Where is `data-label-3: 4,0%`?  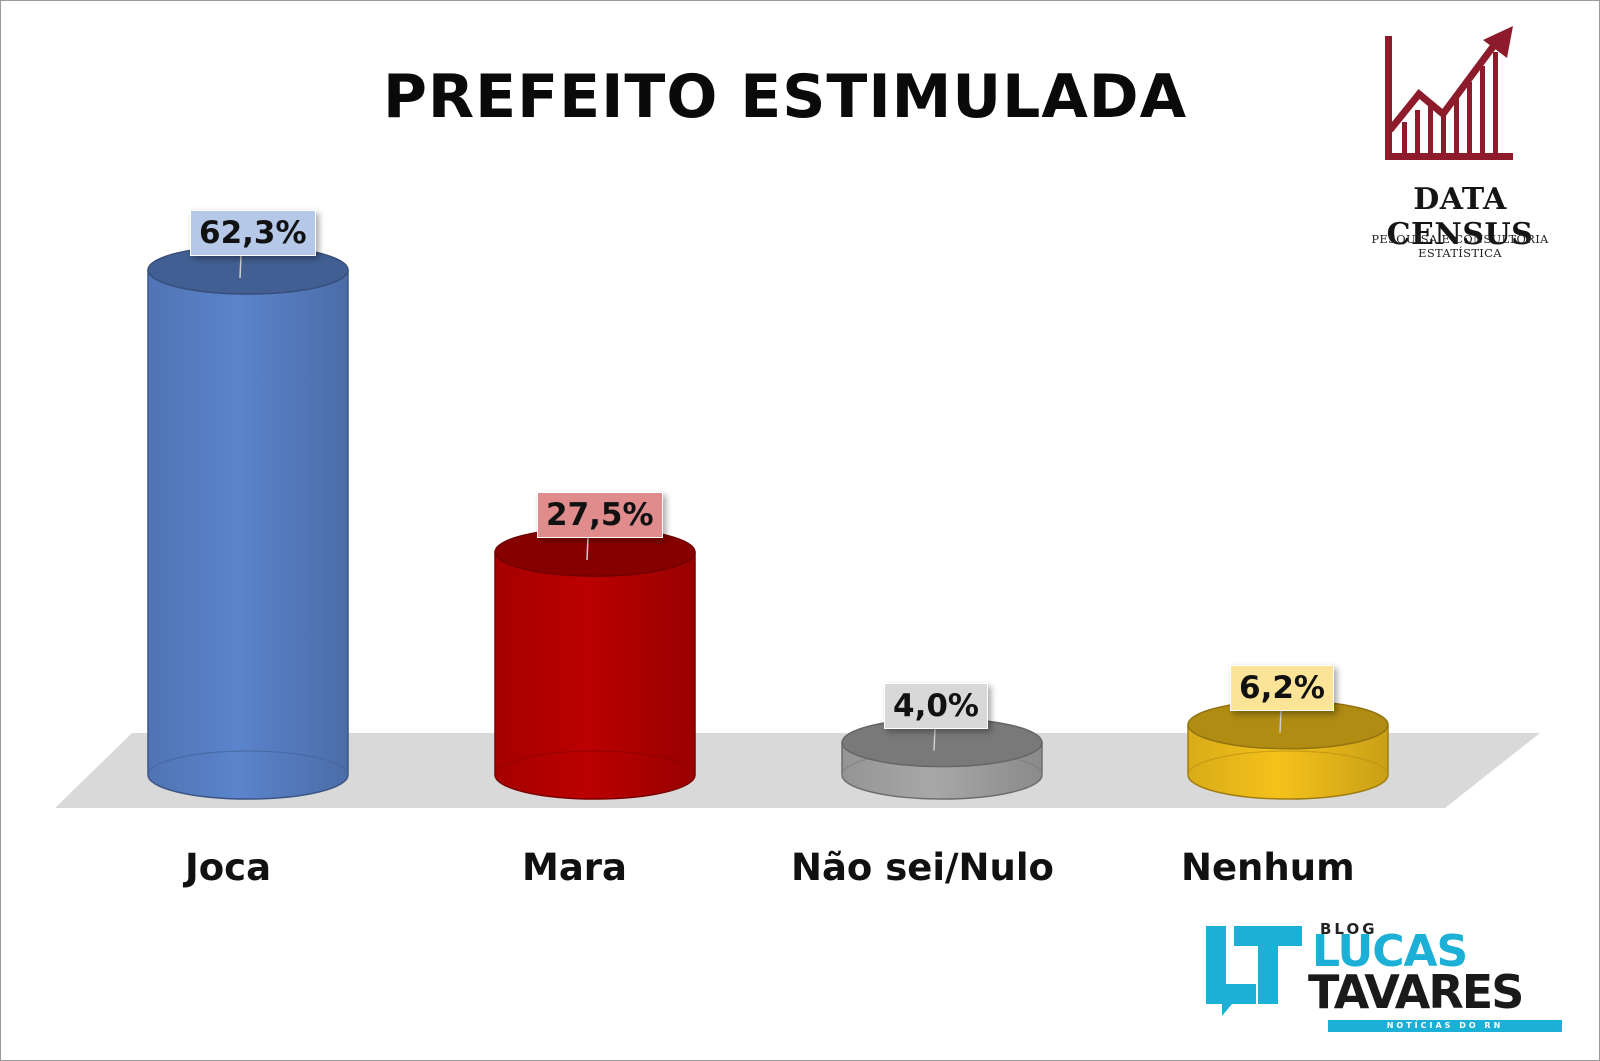 data-label-3: 4,0% is located at coordinates (936, 705).